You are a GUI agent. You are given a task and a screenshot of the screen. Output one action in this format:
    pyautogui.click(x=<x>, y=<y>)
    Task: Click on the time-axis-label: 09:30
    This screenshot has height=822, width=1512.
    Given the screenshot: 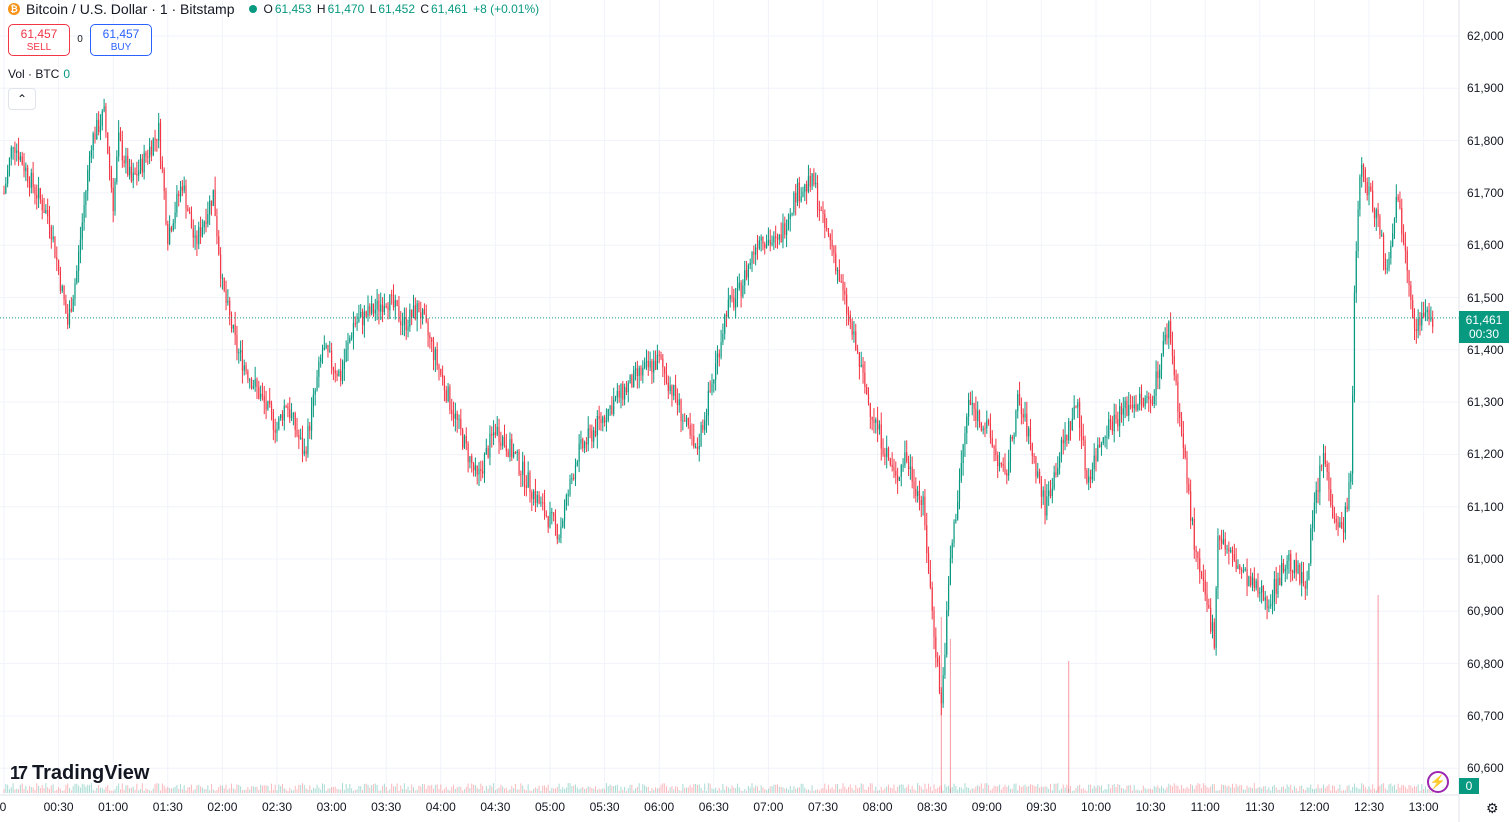 What is the action you would take?
    pyautogui.click(x=1041, y=807)
    